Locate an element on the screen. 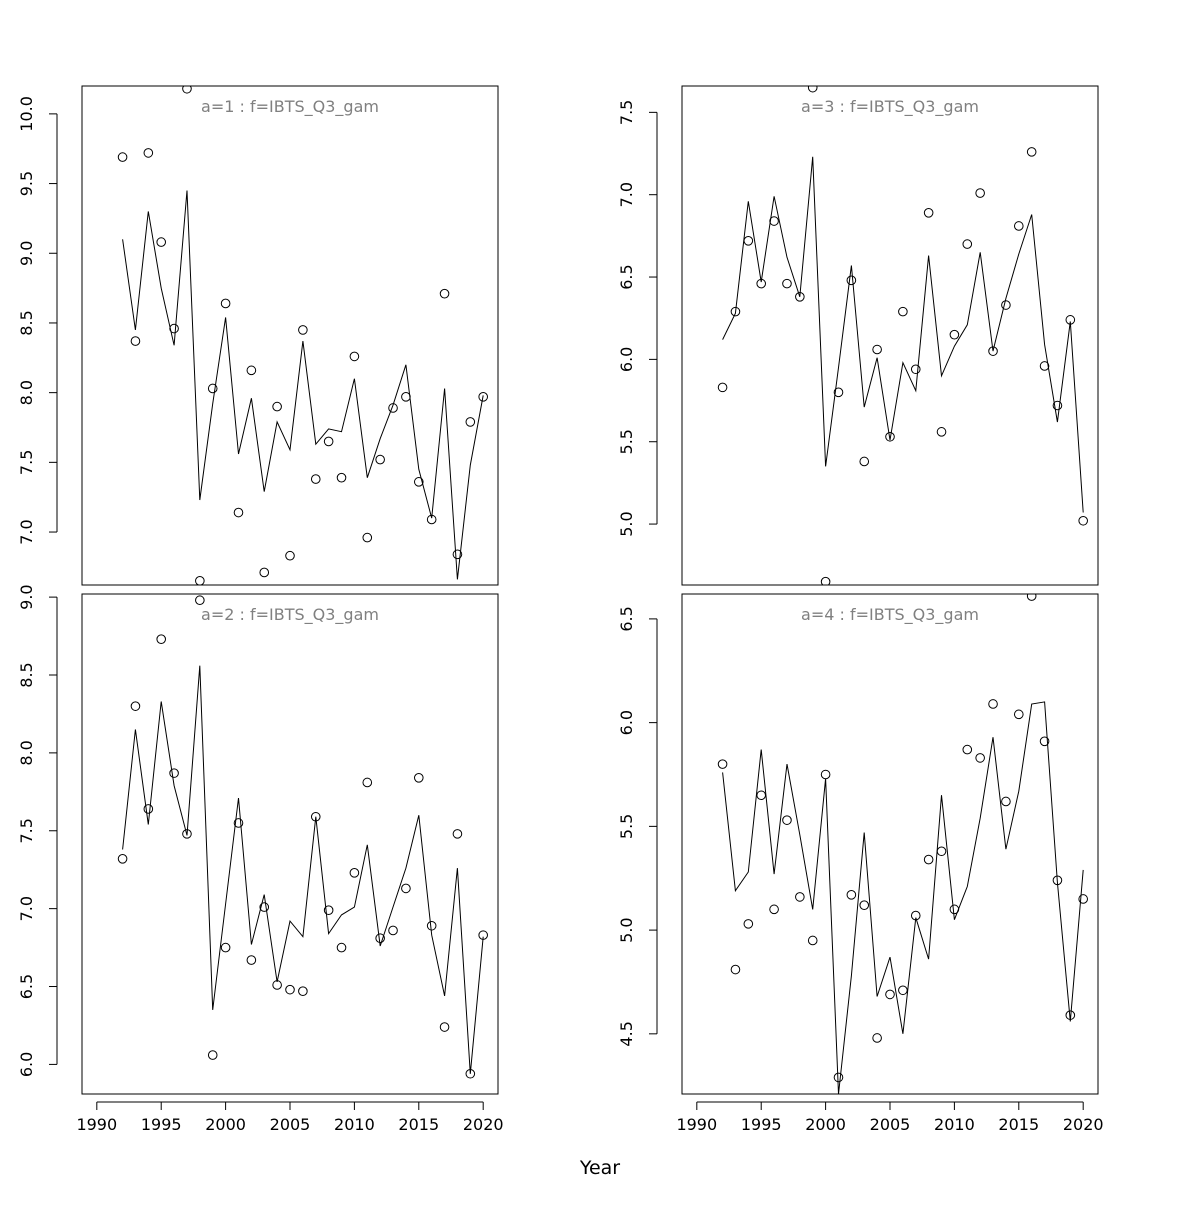 The image size is (1200, 1205). y-tick-label: 10.0 is located at coordinates (26, 114).